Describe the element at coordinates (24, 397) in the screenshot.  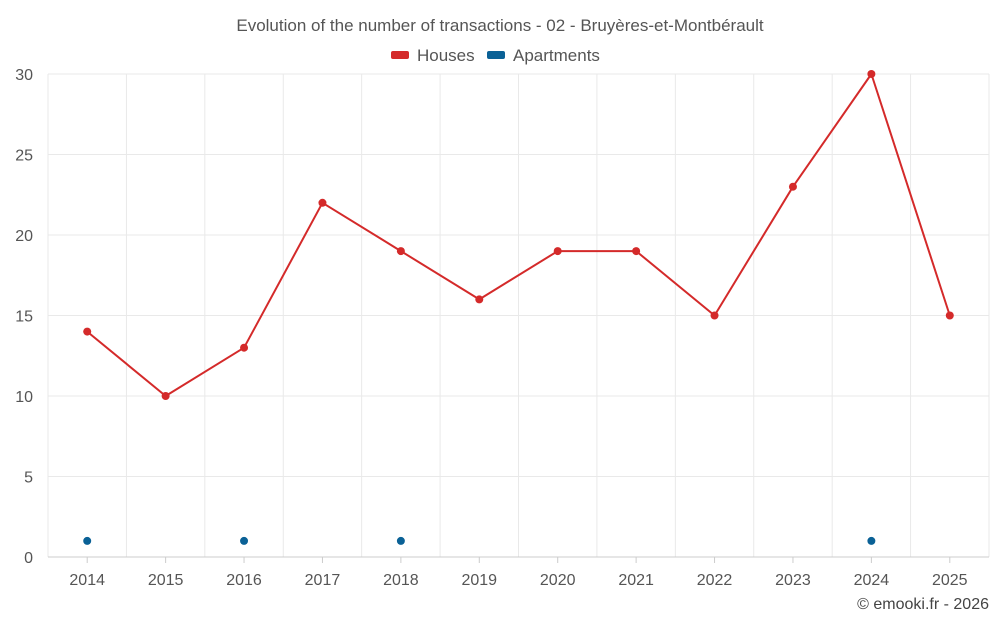
I see `y-tick-label: 10` at that location.